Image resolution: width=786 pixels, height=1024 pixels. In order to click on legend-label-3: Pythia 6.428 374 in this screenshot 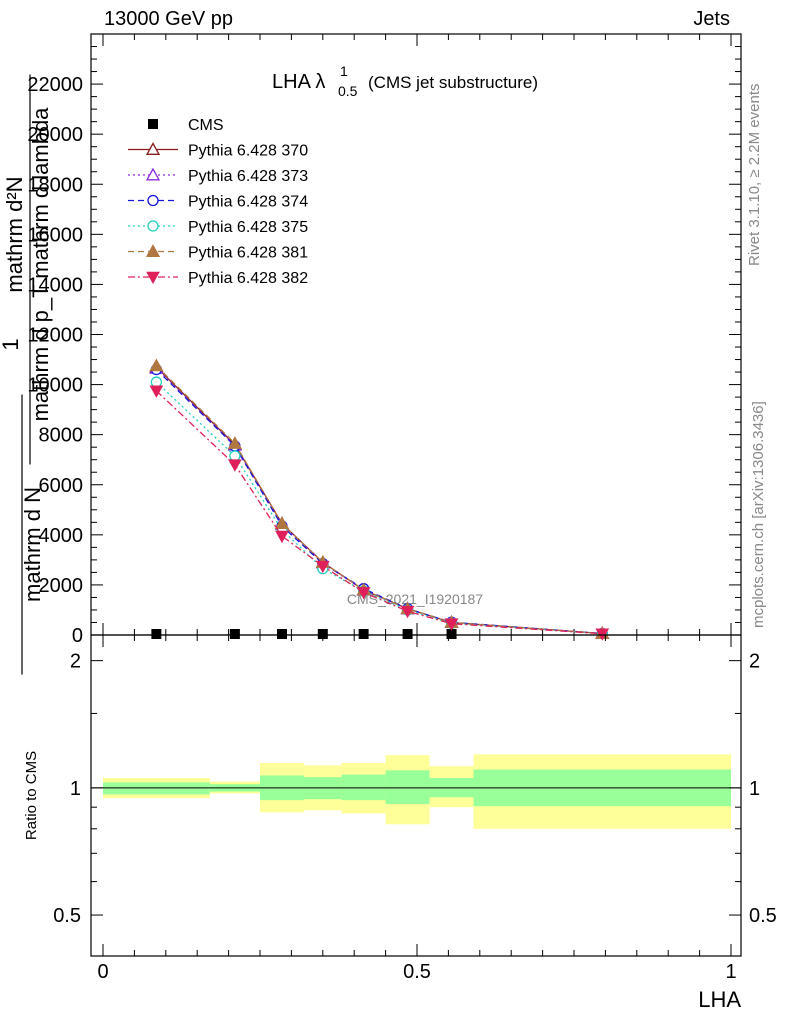, I will do `click(248, 202)`.